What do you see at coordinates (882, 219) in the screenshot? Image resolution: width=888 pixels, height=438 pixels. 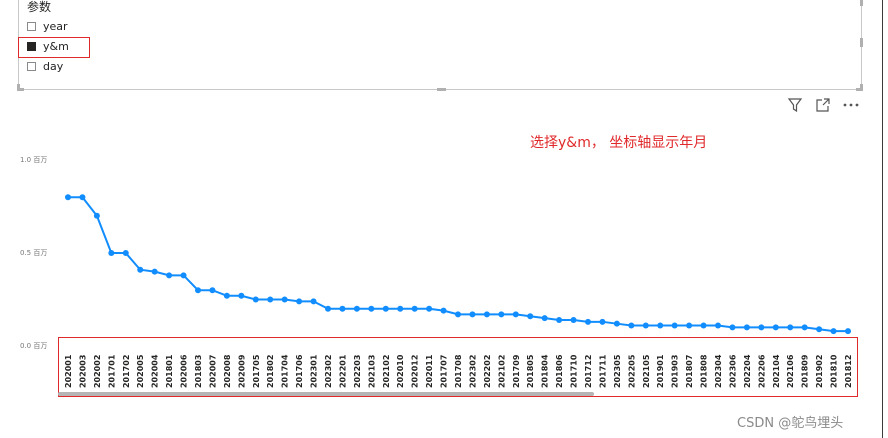 I see `window-frame-edge` at bounding box center [882, 219].